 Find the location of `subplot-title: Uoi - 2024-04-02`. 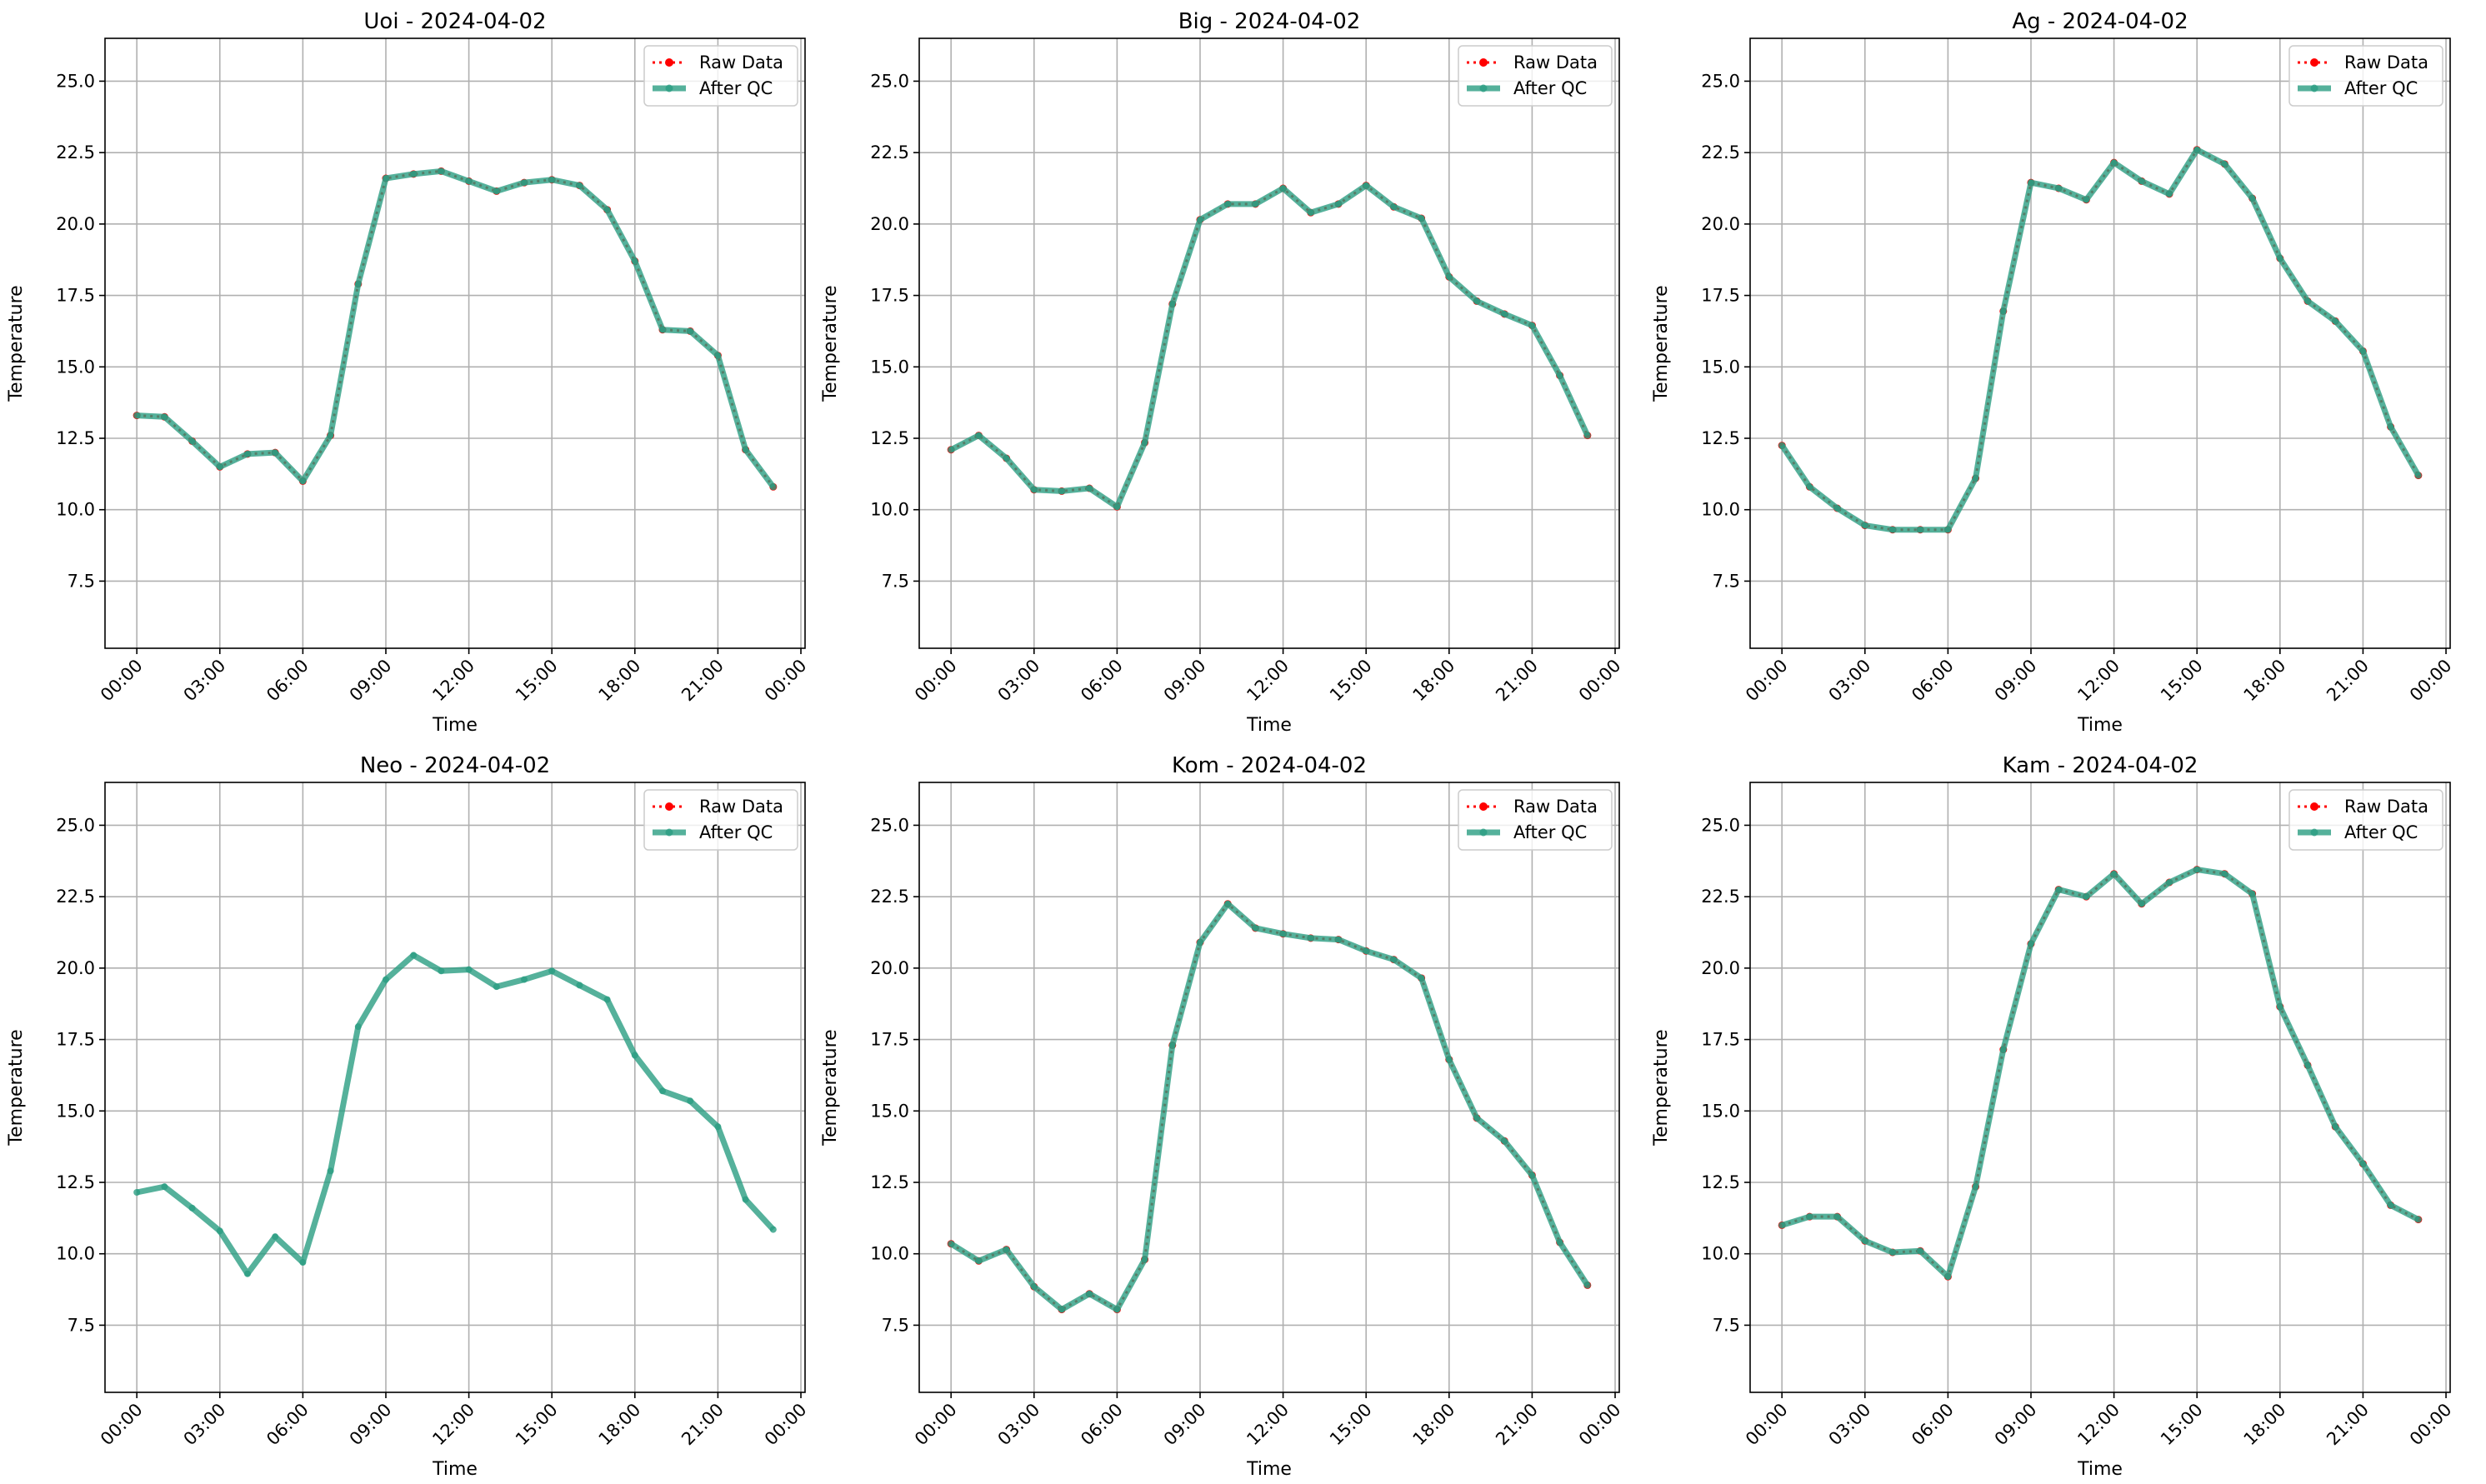

subplot-title: Uoi - 2024-04-02 is located at coordinates (454, 21).